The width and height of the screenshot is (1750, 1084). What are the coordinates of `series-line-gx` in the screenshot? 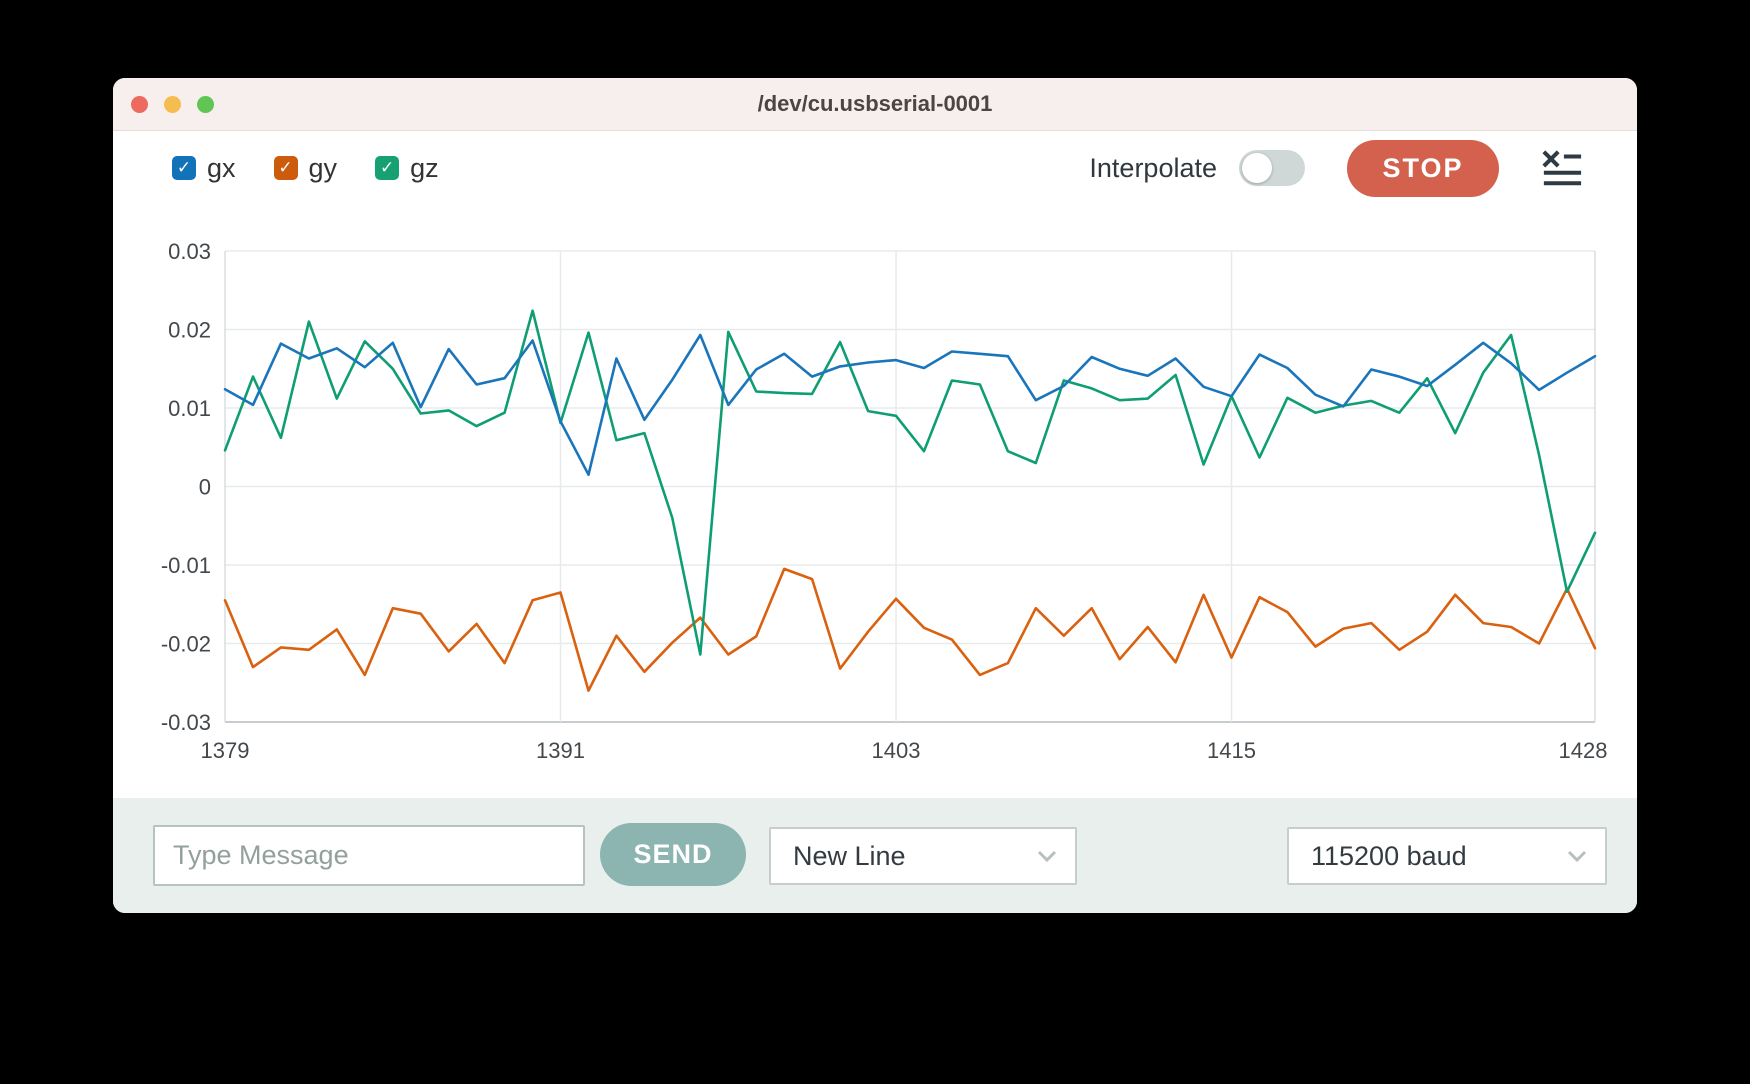 It's located at (910, 405).